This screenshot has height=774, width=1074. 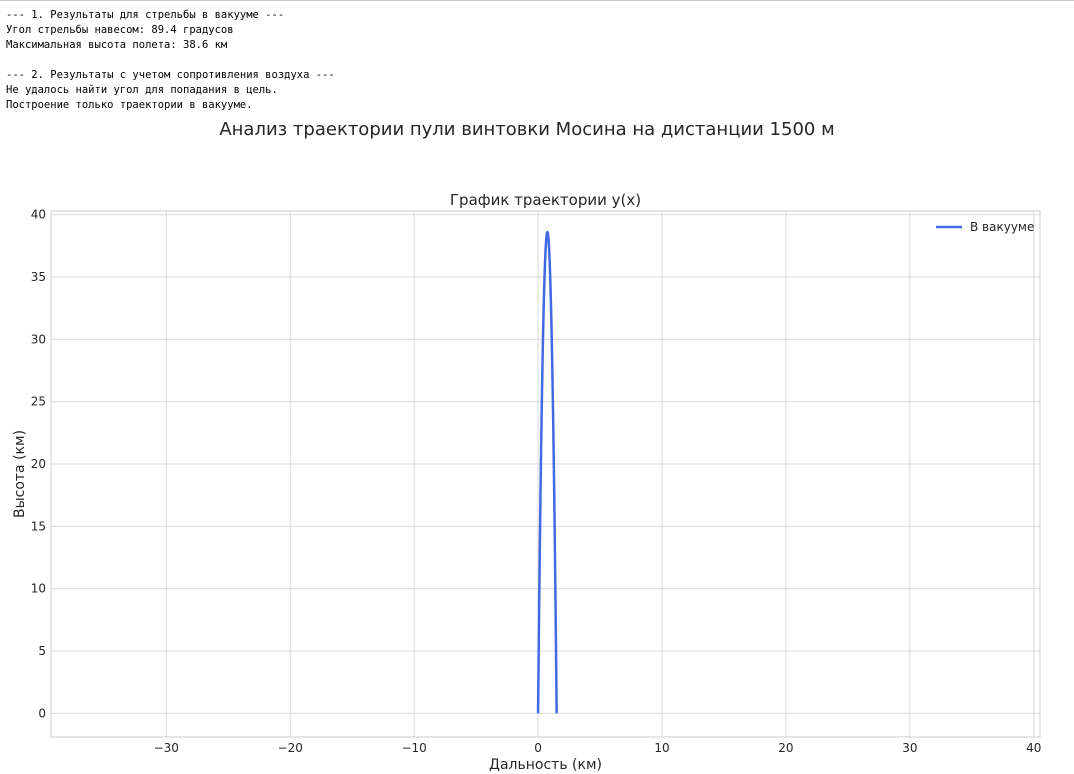 I want to click on x-tick-label: −30, so click(x=166, y=748).